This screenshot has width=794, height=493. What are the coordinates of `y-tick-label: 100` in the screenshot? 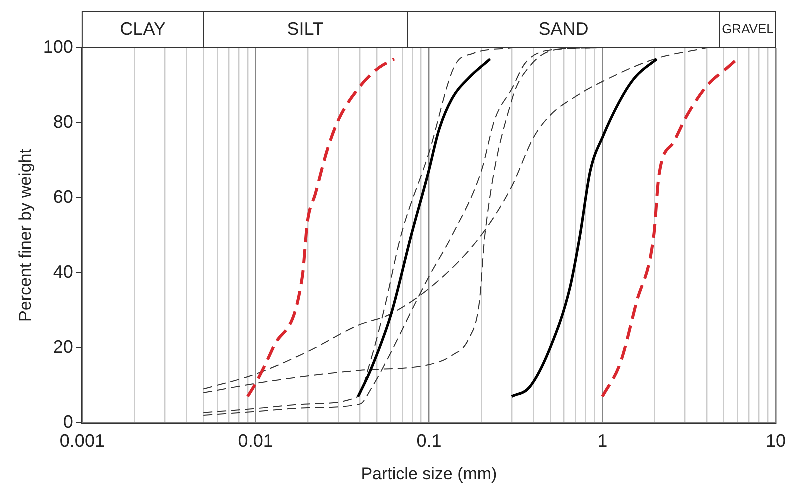 It's located at (58, 46).